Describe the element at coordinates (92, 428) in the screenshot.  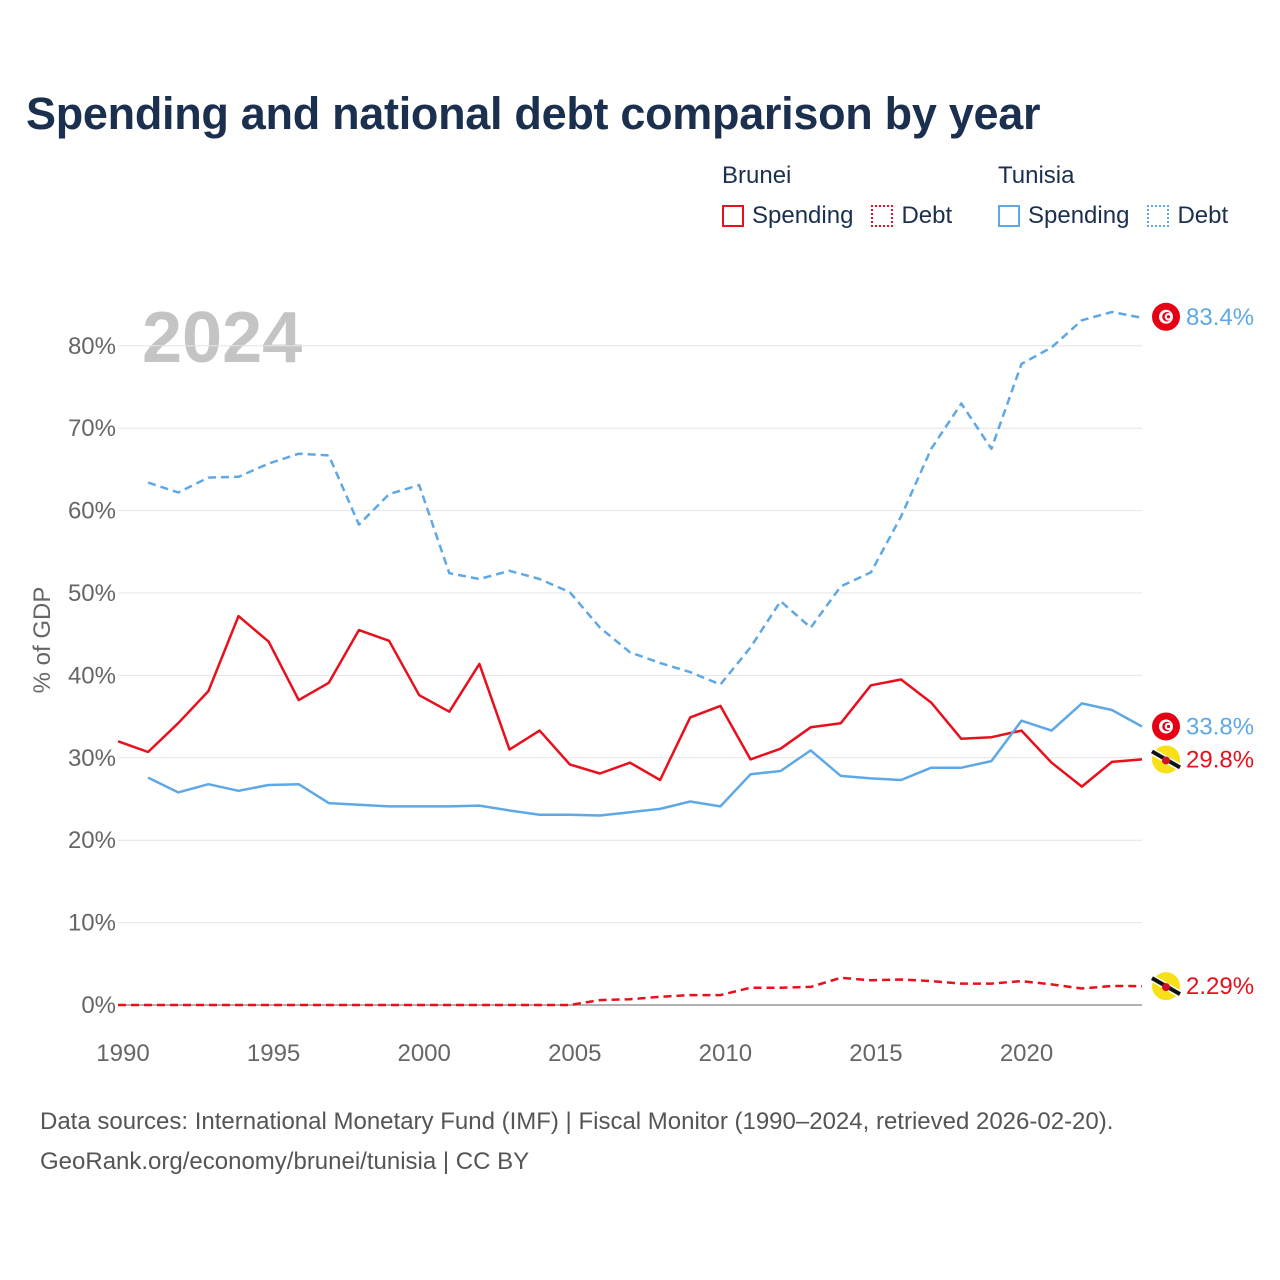
I see `y-tick-label: 70%` at that location.